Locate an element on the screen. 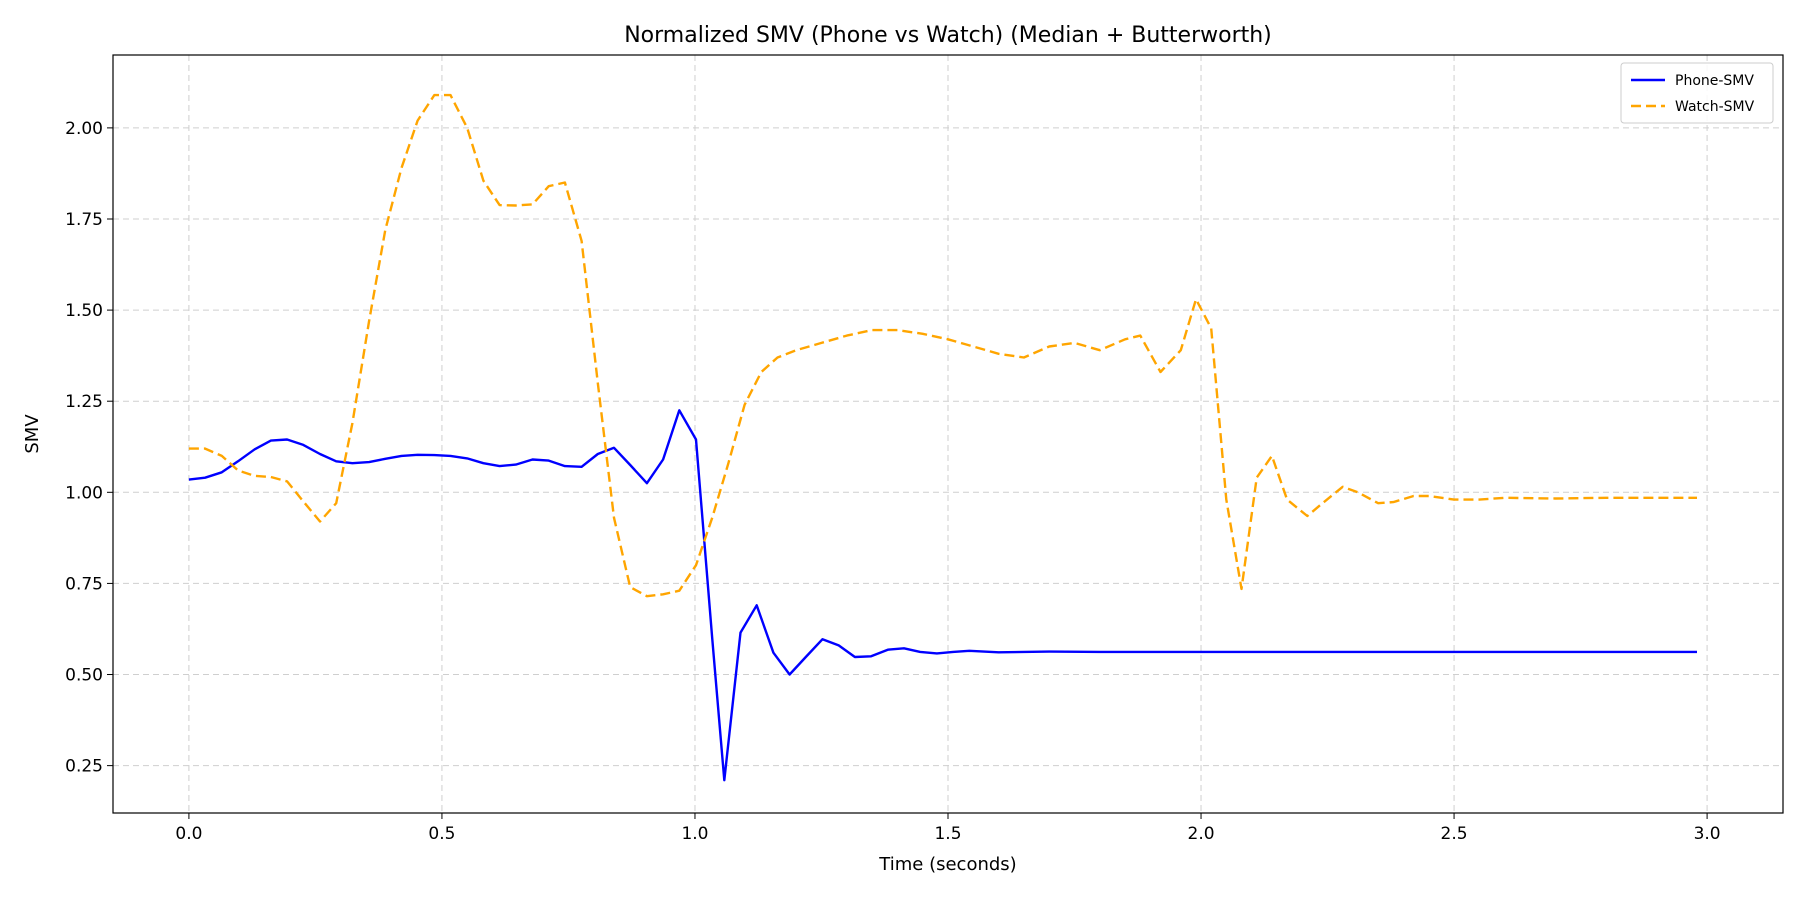 The image size is (1800, 900). y-tick-label: 0.25 is located at coordinates (84, 767).